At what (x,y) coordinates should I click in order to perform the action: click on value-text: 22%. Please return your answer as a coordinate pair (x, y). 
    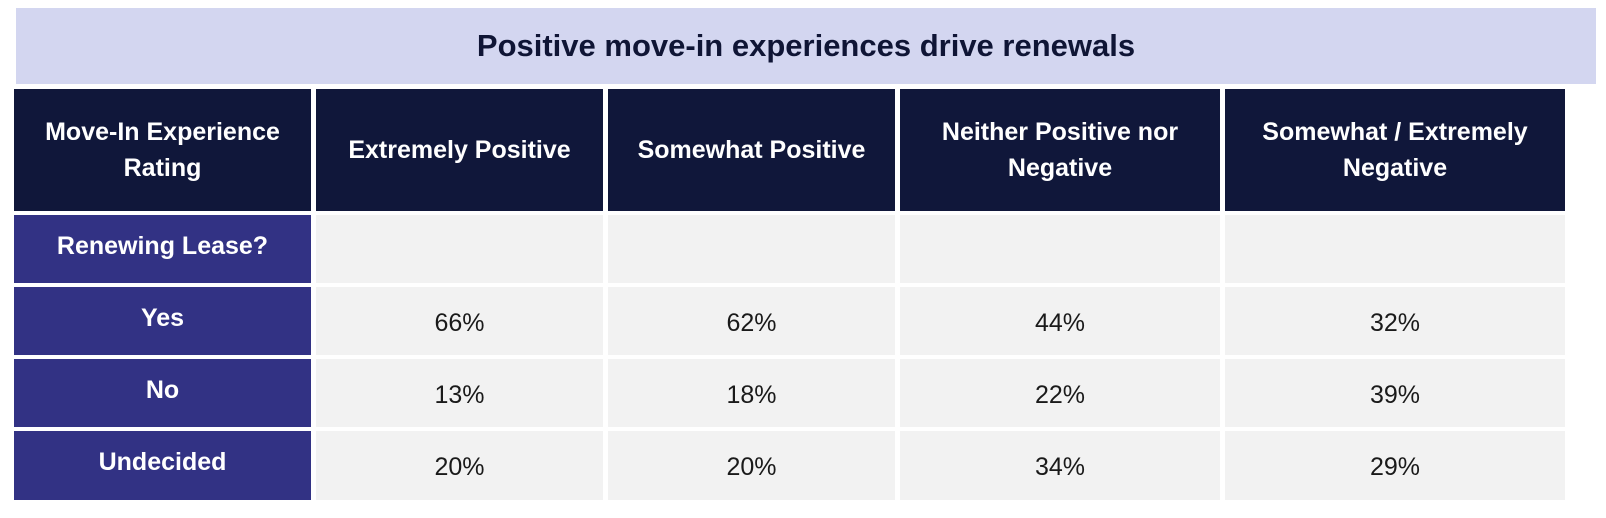
    Looking at the image, I should click on (1060, 394).